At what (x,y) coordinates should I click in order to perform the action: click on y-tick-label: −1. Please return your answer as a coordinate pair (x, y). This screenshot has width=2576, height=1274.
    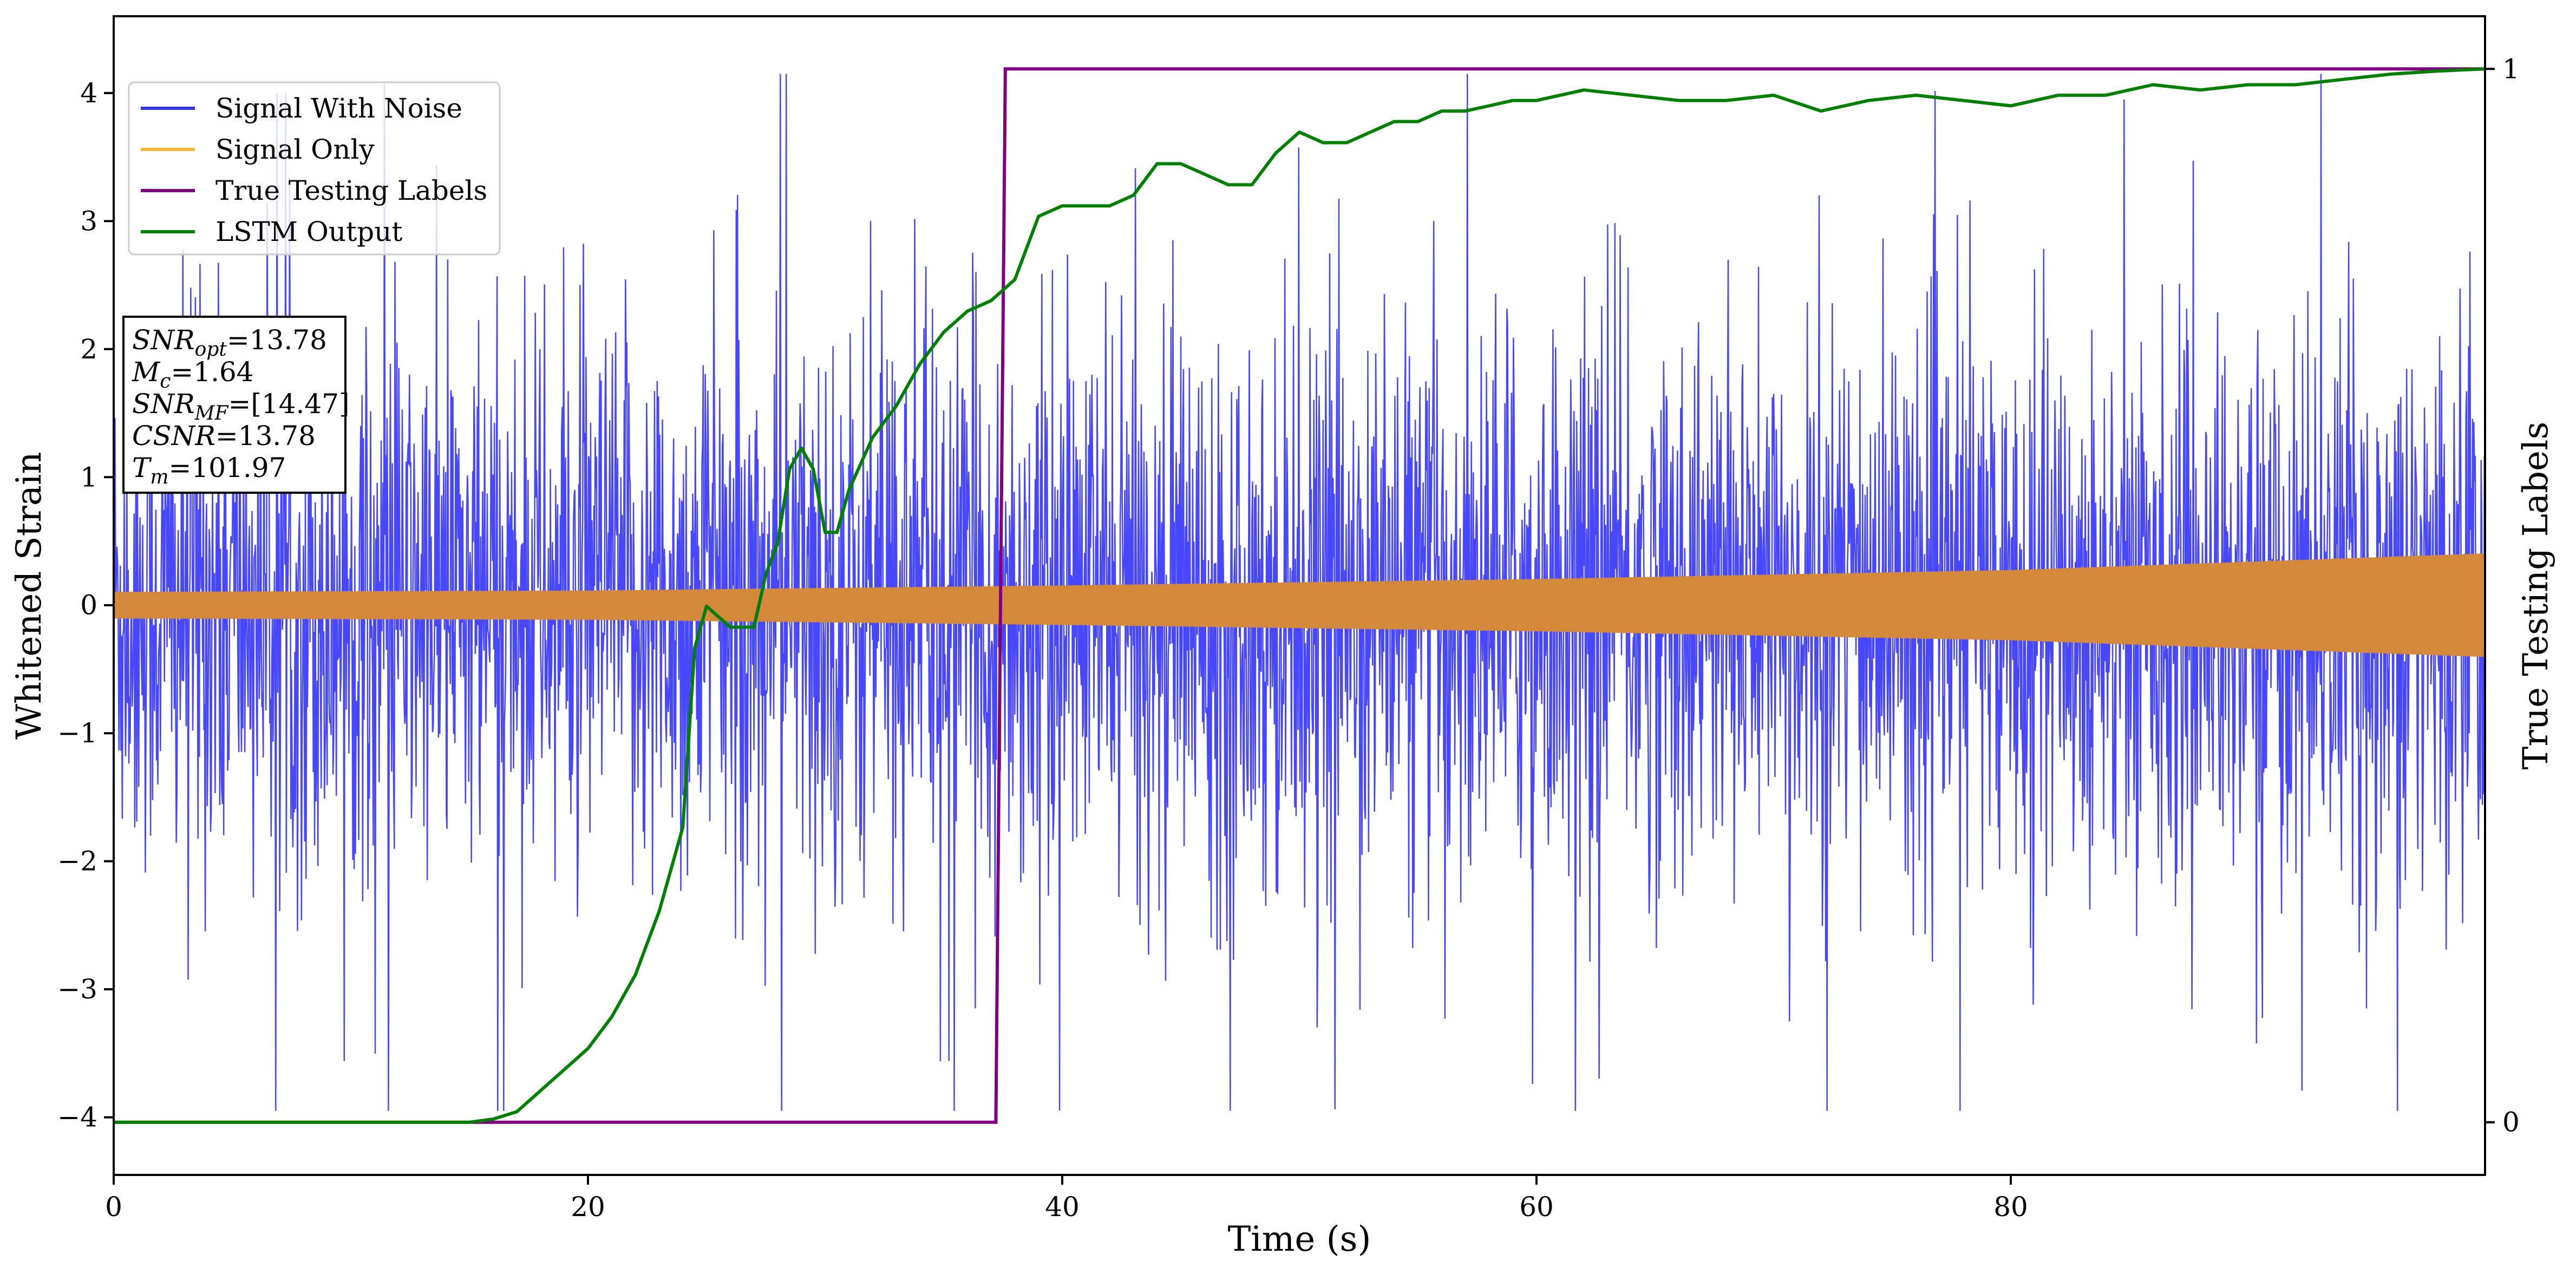
    Looking at the image, I should click on (77, 733).